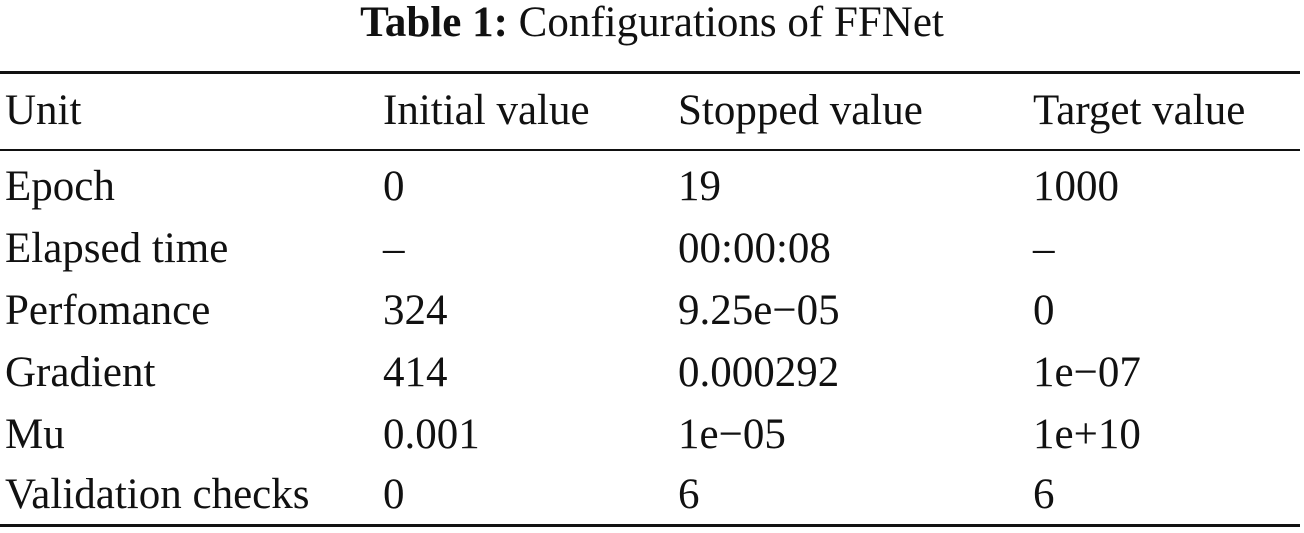  What do you see at coordinates (652, 311) in the screenshot?
I see `table-row: Perfomance 324 9.25e−05 0` at bounding box center [652, 311].